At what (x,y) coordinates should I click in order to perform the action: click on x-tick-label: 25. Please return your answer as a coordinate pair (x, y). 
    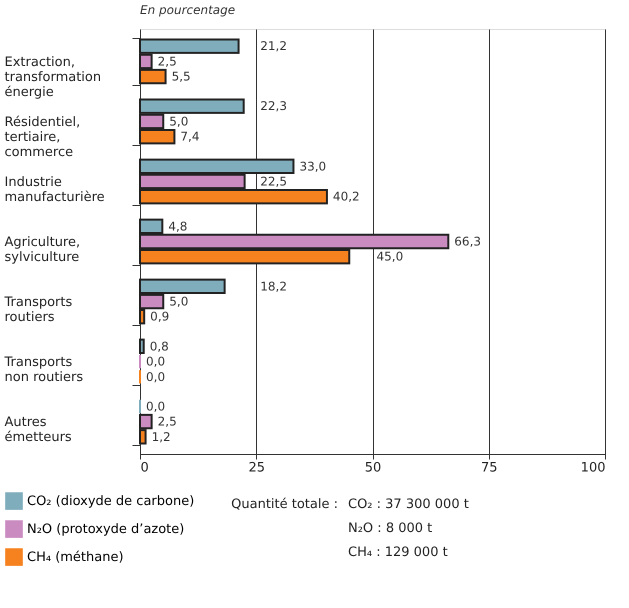
    Looking at the image, I should click on (257, 468).